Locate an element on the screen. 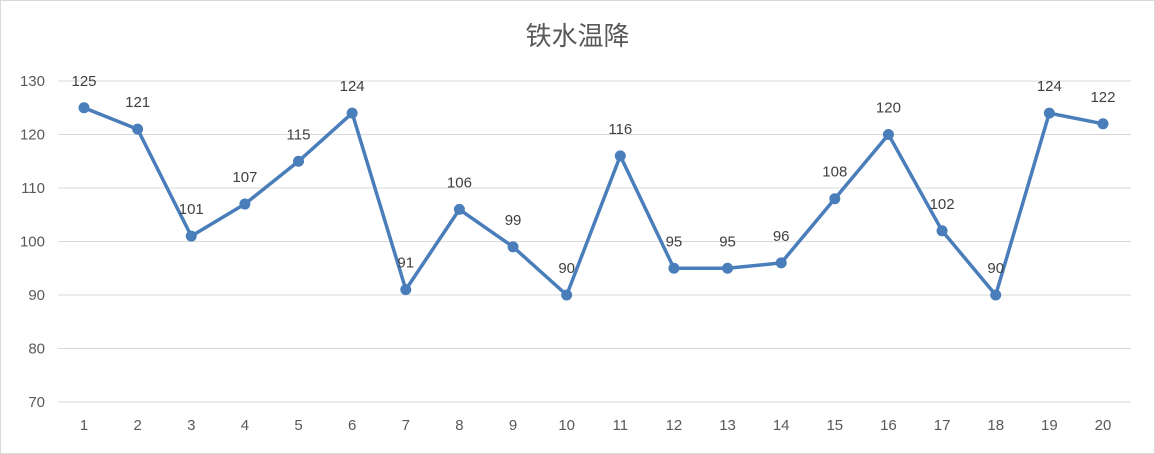  x-tick-label: 7 is located at coordinates (406, 425).